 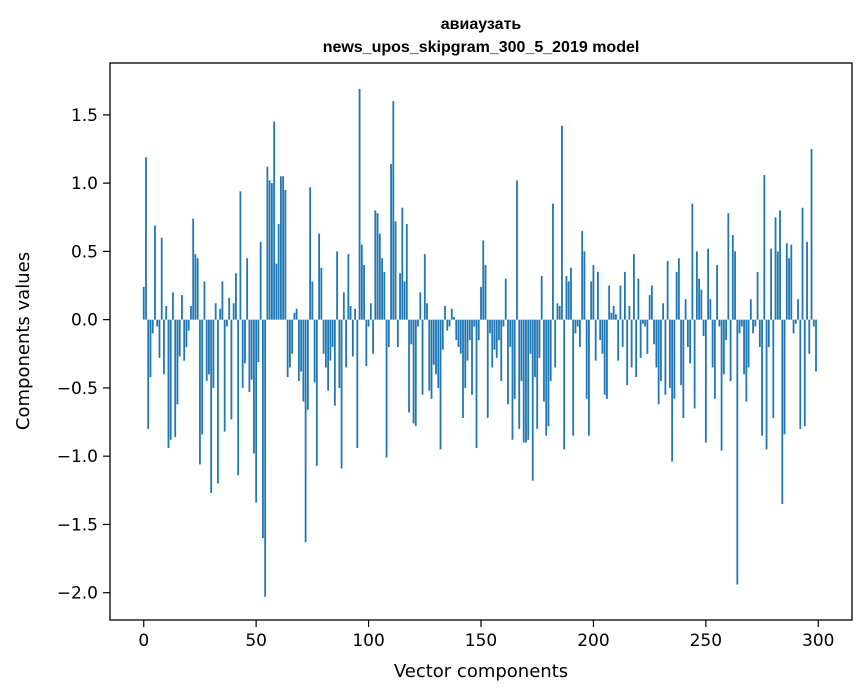 What do you see at coordinates (83, 355) in the screenshot?
I see `y-axis-ticks: −2.0 −1.5 −1.0 −0.5 0.0 0.5 1.0 1.5` at bounding box center [83, 355].